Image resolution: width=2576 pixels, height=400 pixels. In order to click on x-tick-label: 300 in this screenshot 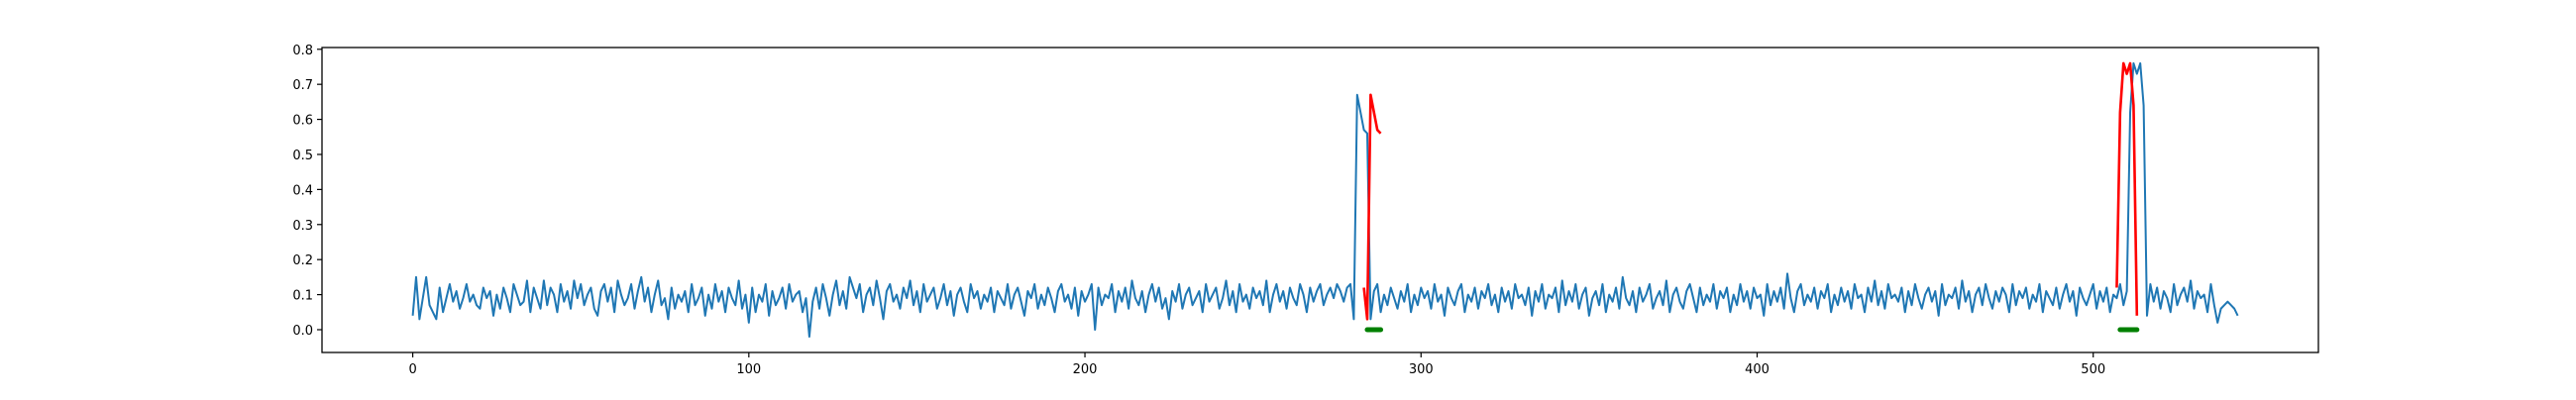, I will do `click(1421, 369)`.